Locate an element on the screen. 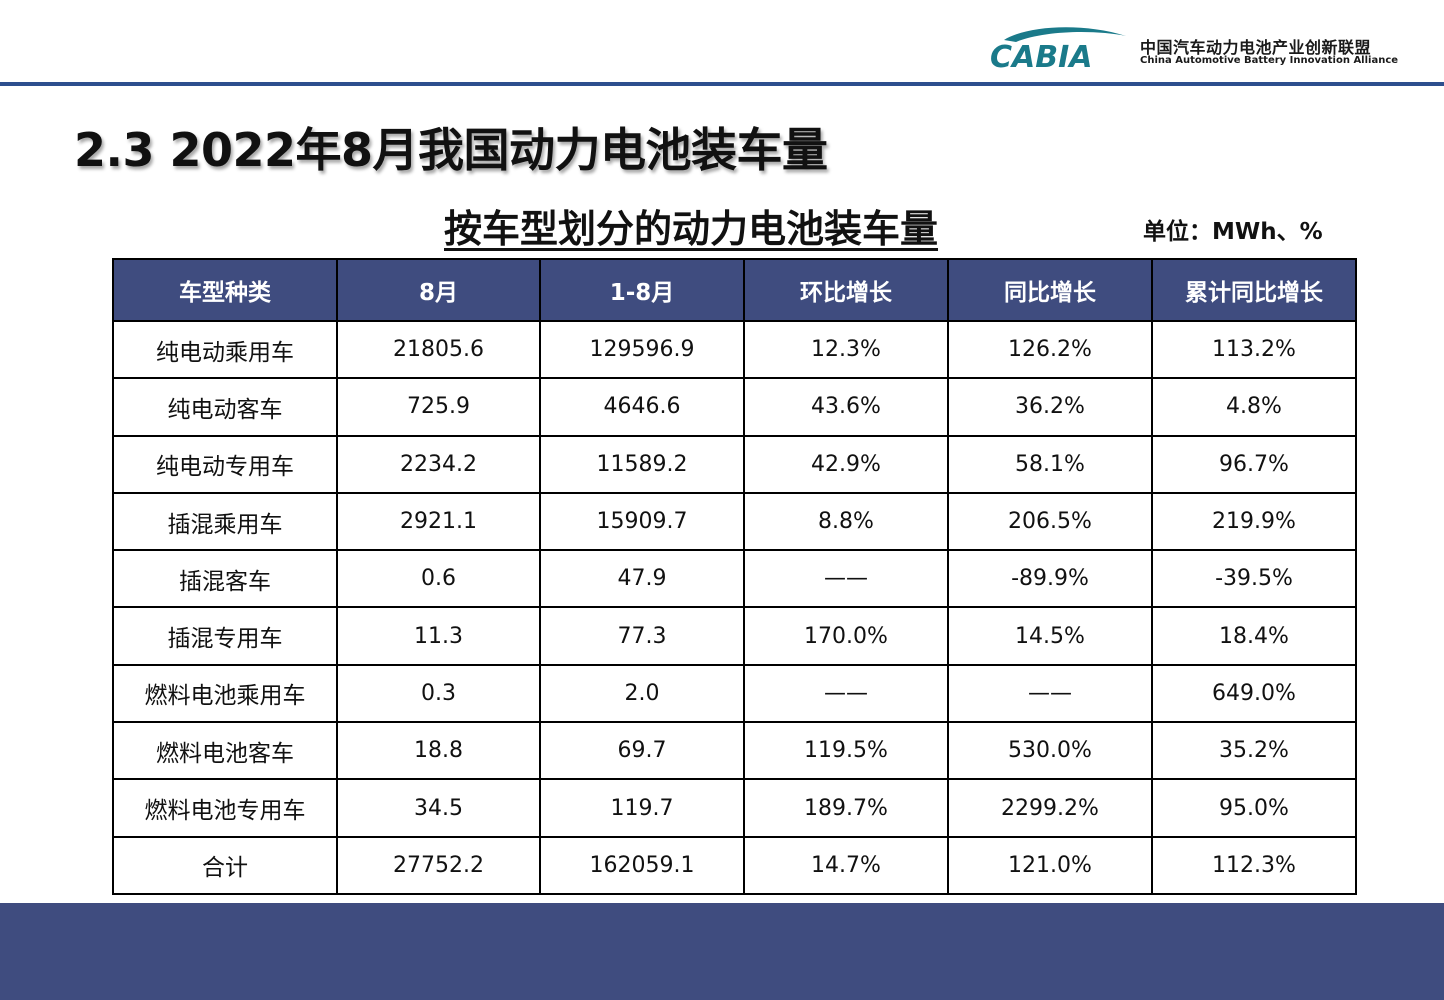 The image size is (1444, 1000). table-row: 纯电动专用车 2234.2 11589.2 42.9% 58.1% 96.7% is located at coordinates (734, 464).